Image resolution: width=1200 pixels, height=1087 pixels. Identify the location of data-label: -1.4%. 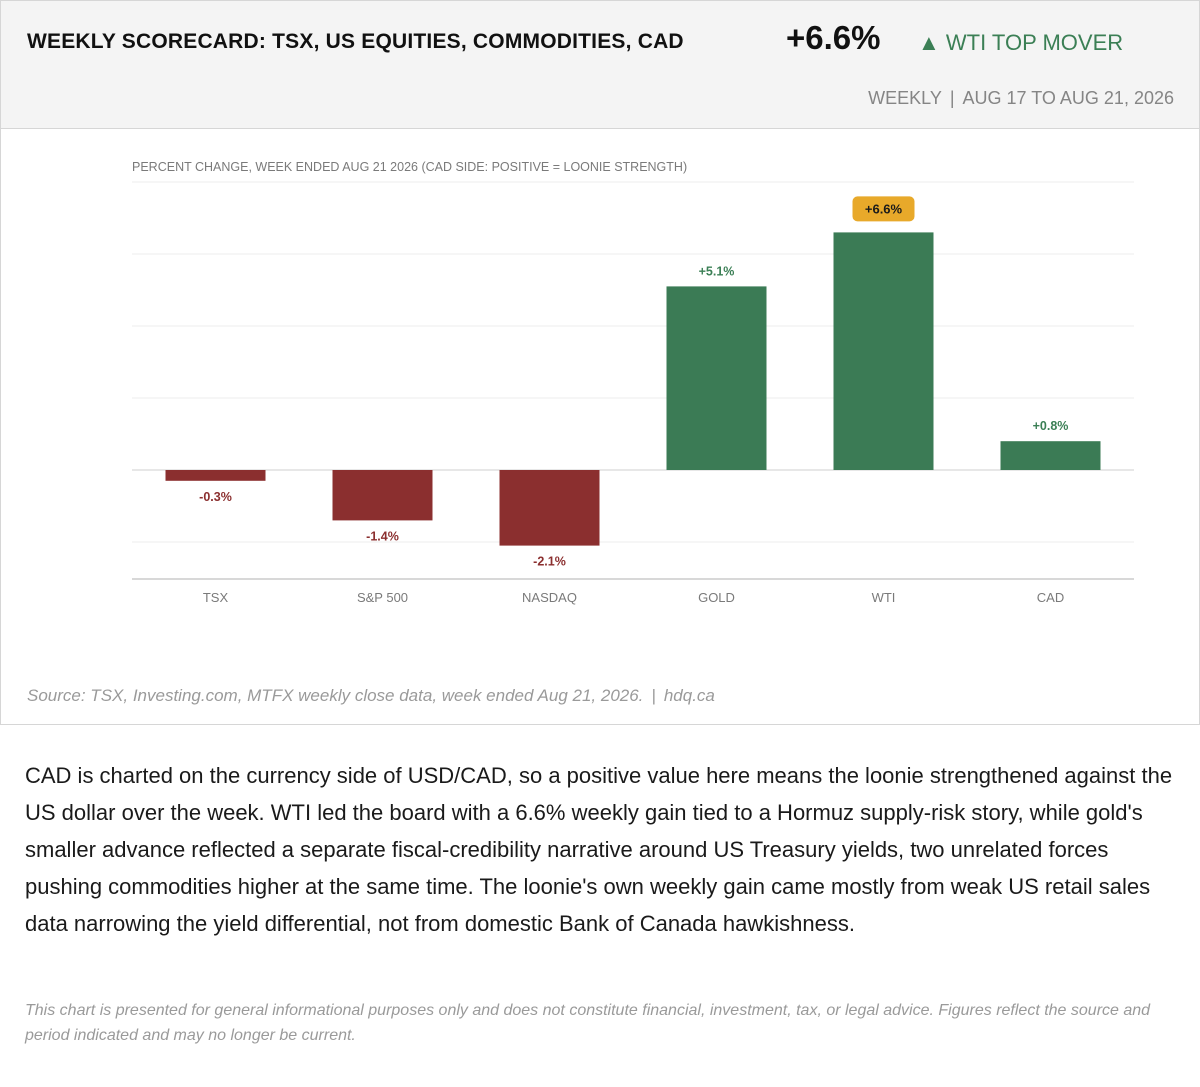
(382, 536).